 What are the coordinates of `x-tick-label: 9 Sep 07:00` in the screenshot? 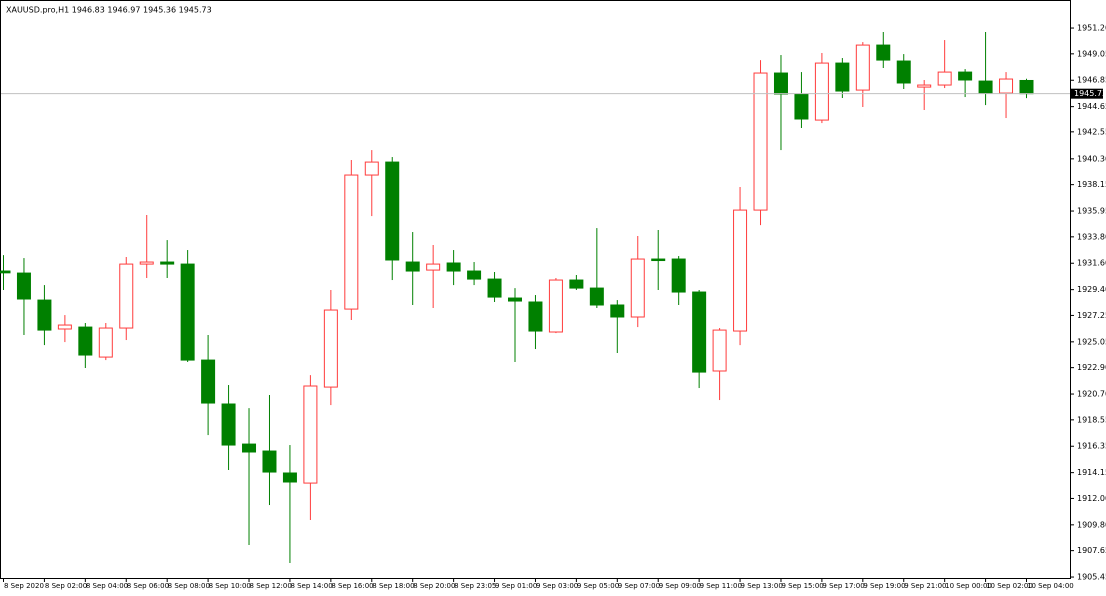 It's located at (639, 586).